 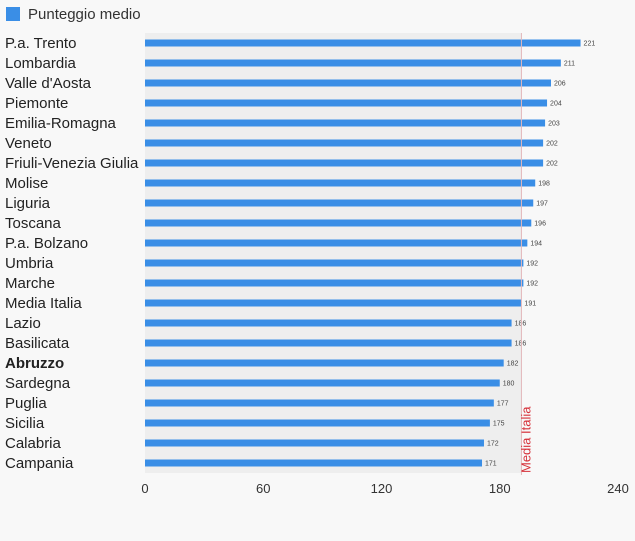 I want to click on category-label: Veneto, so click(x=28, y=143).